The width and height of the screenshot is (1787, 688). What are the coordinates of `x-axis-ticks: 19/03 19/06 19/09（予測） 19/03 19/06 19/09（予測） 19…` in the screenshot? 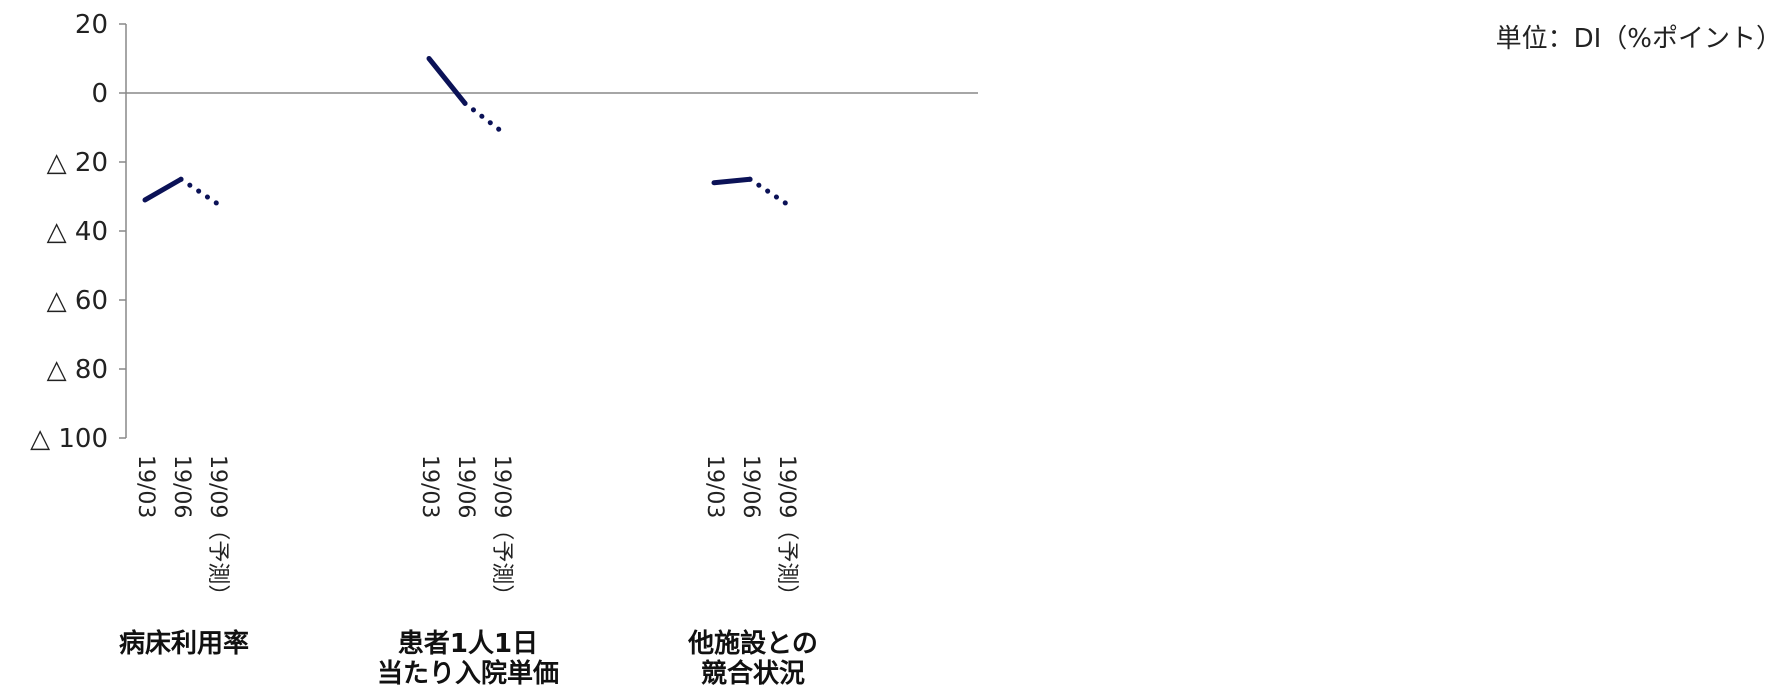 It's located at (466, 530).